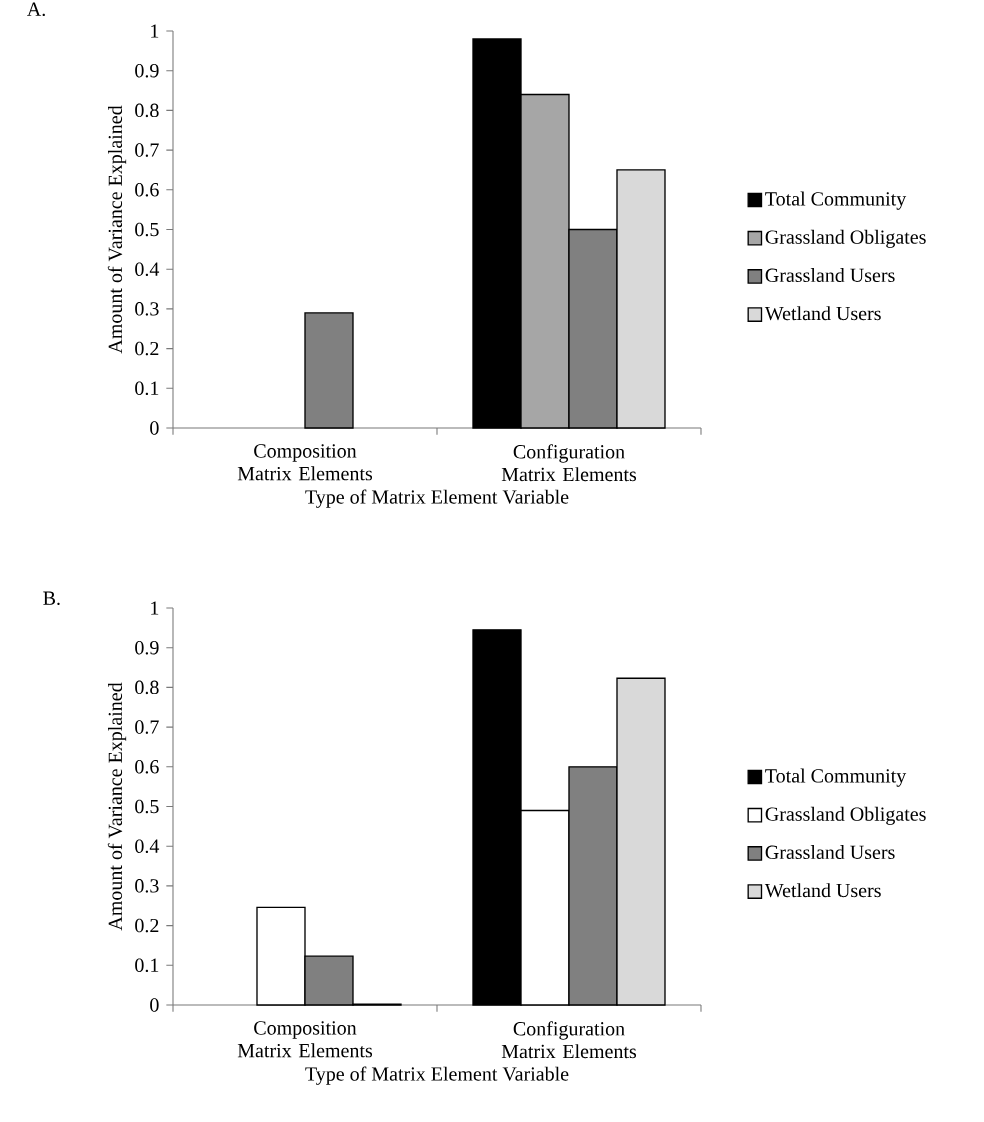 The height and width of the screenshot is (1122, 984). Describe the element at coordinates (51, 598) in the screenshot. I see `chart-title: B.` at that location.